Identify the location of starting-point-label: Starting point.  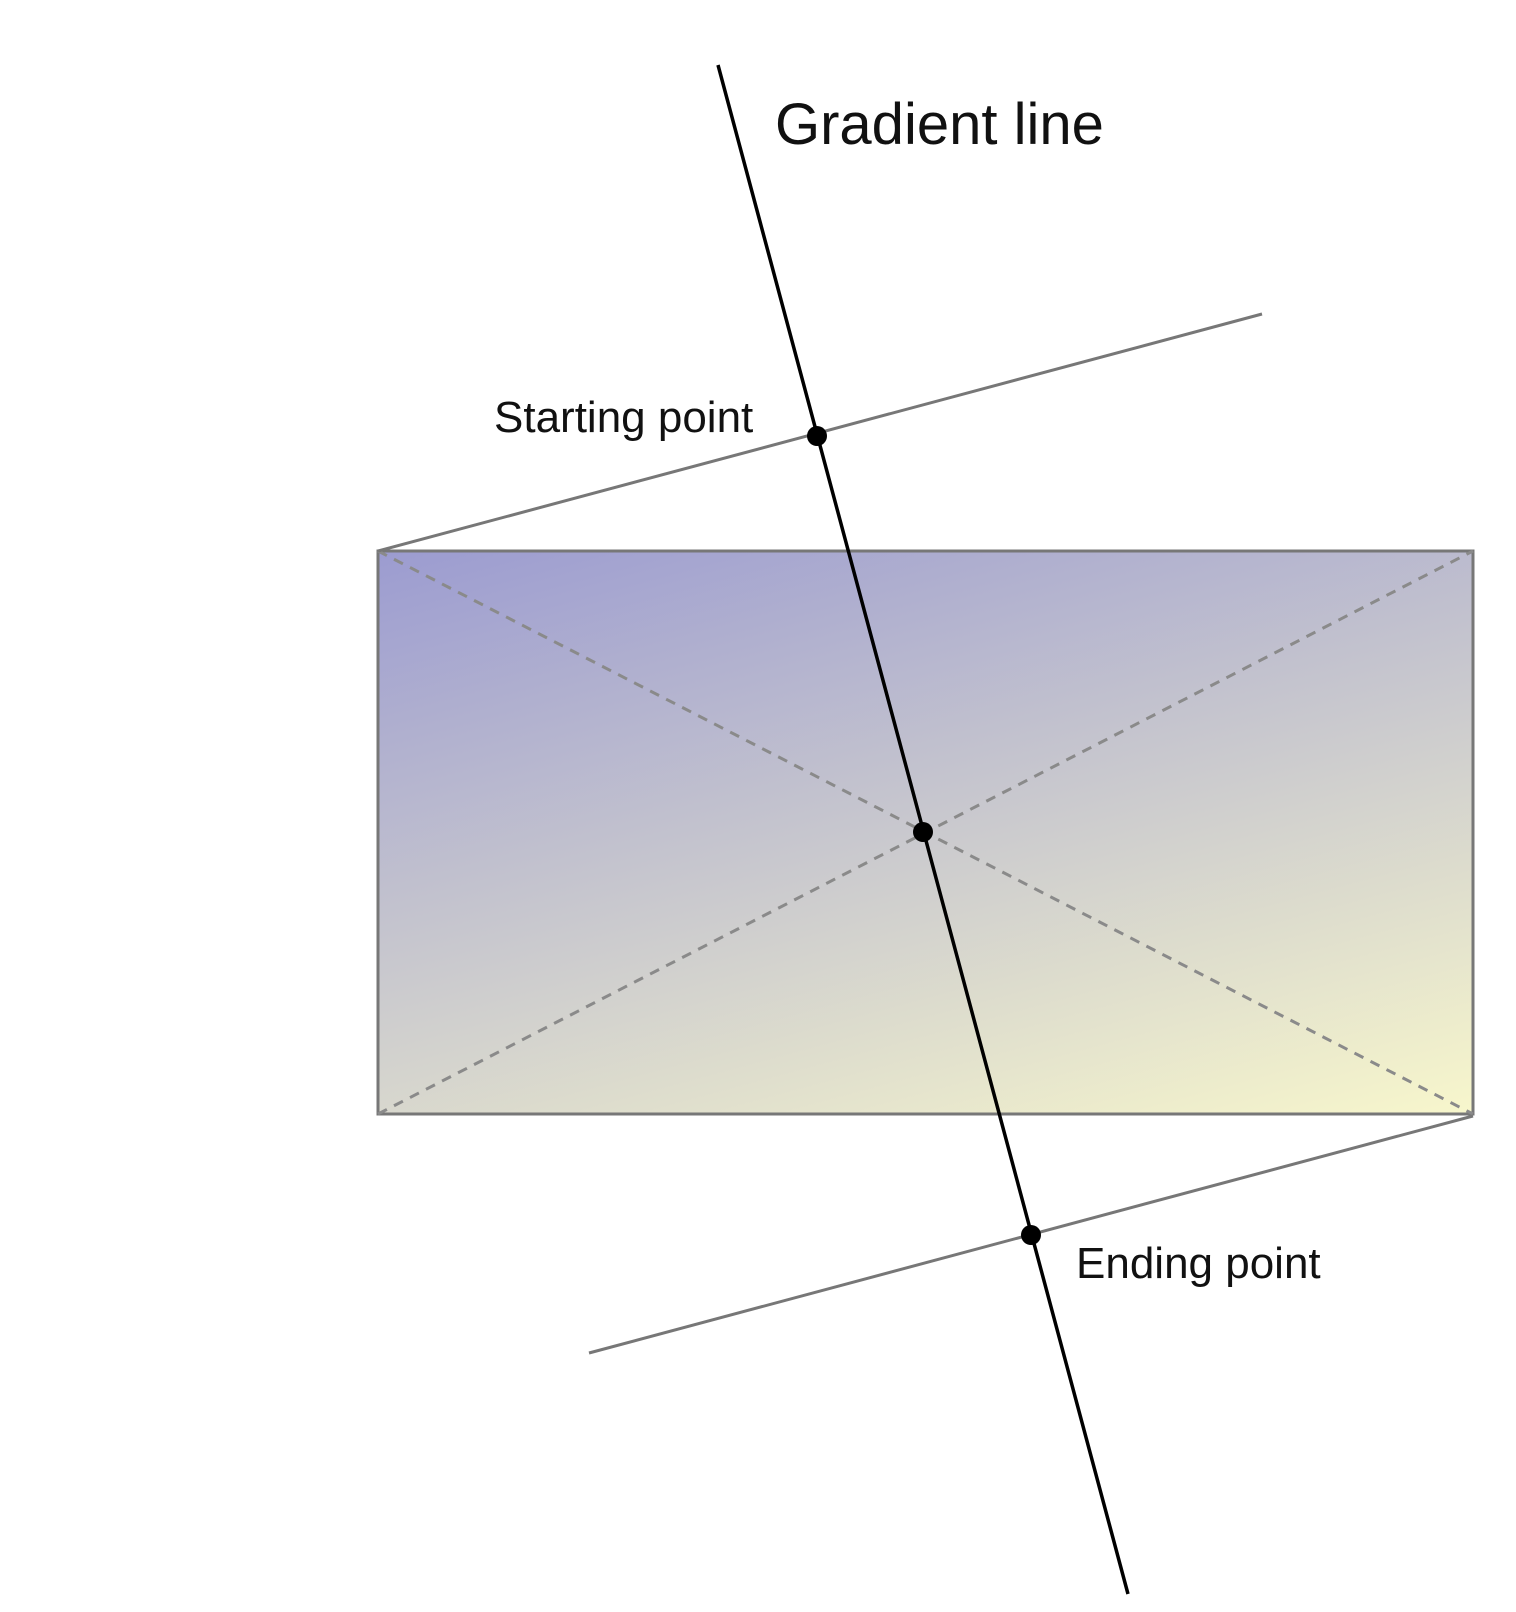
(623, 417).